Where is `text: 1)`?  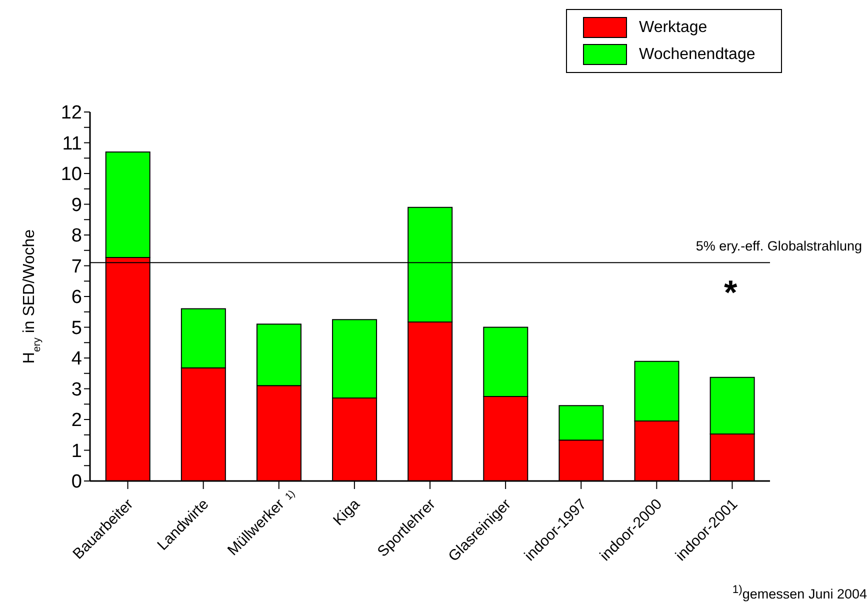
text: 1) is located at coordinates (290, 495).